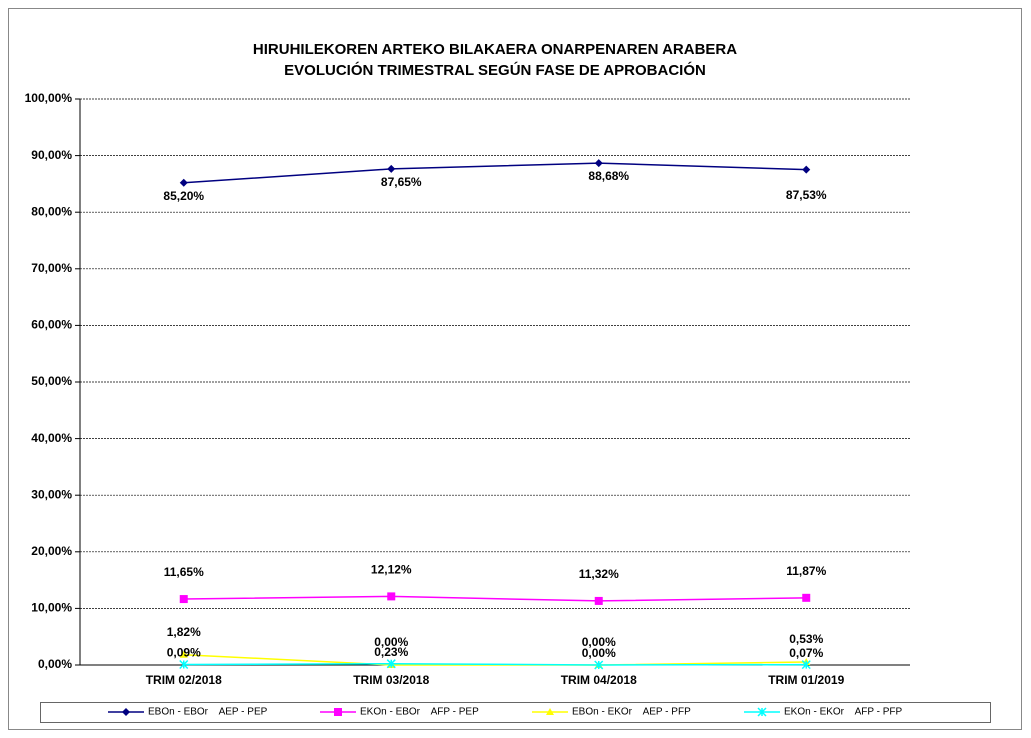 Image resolution: width=1031 pixels, height=738 pixels. Describe the element at coordinates (51, 608) in the screenshot. I see `y-tick-label: 10,00%` at that location.